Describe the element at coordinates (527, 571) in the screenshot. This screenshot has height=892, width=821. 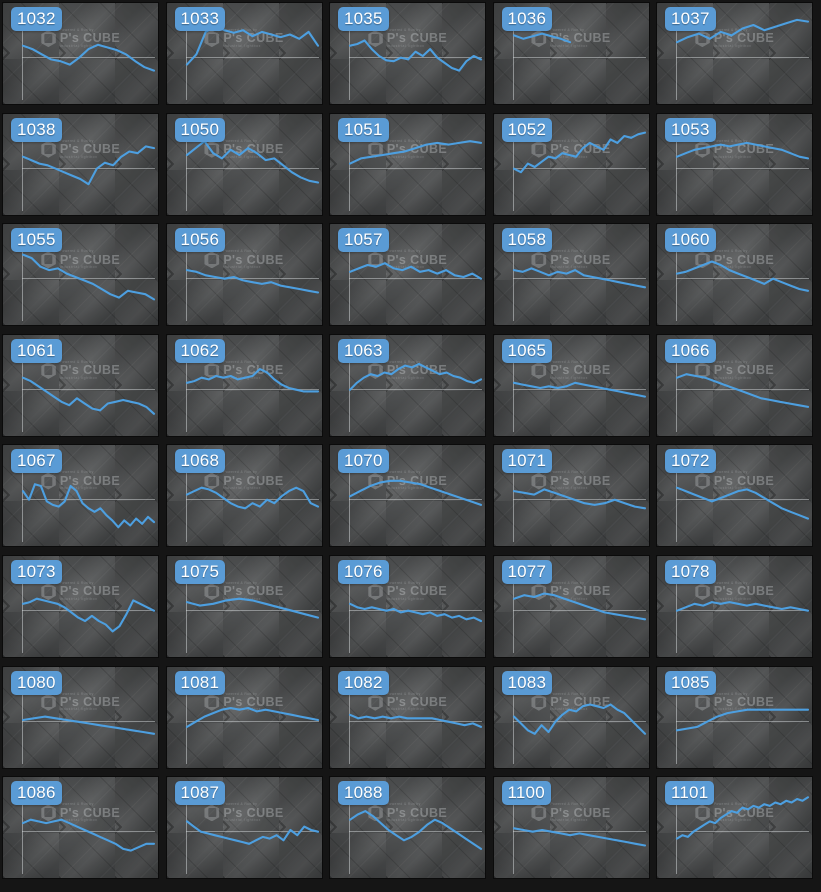
I see `tile-id-badge: 1077` at that location.